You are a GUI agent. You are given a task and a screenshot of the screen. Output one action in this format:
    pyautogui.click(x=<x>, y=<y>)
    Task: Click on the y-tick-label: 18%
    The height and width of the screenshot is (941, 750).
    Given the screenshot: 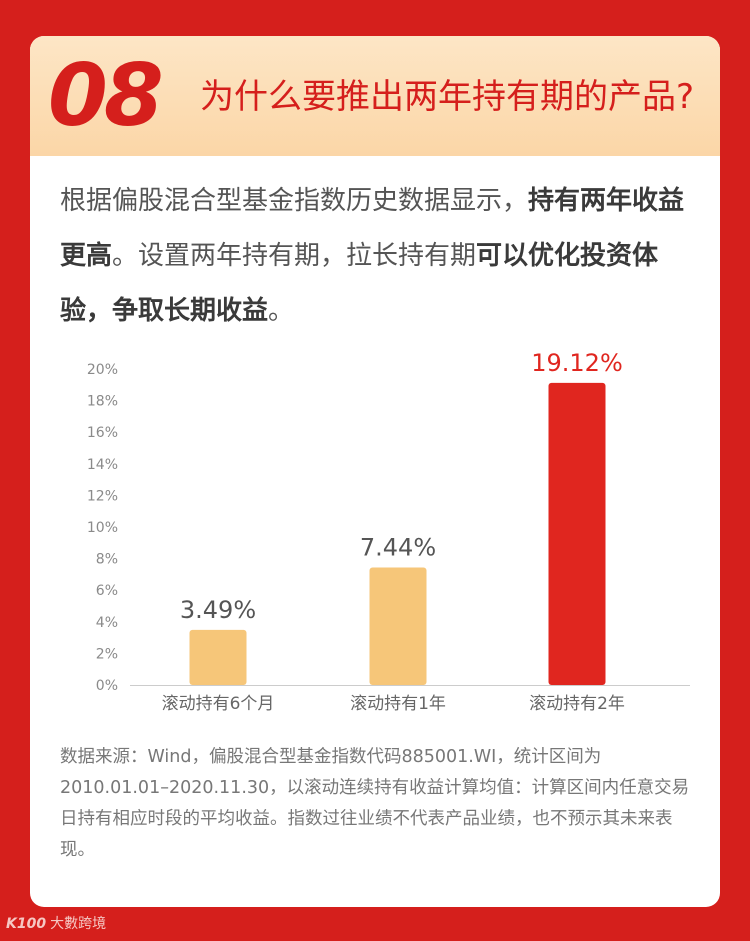 What is the action you would take?
    pyautogui.click(x=102, y=402)
    